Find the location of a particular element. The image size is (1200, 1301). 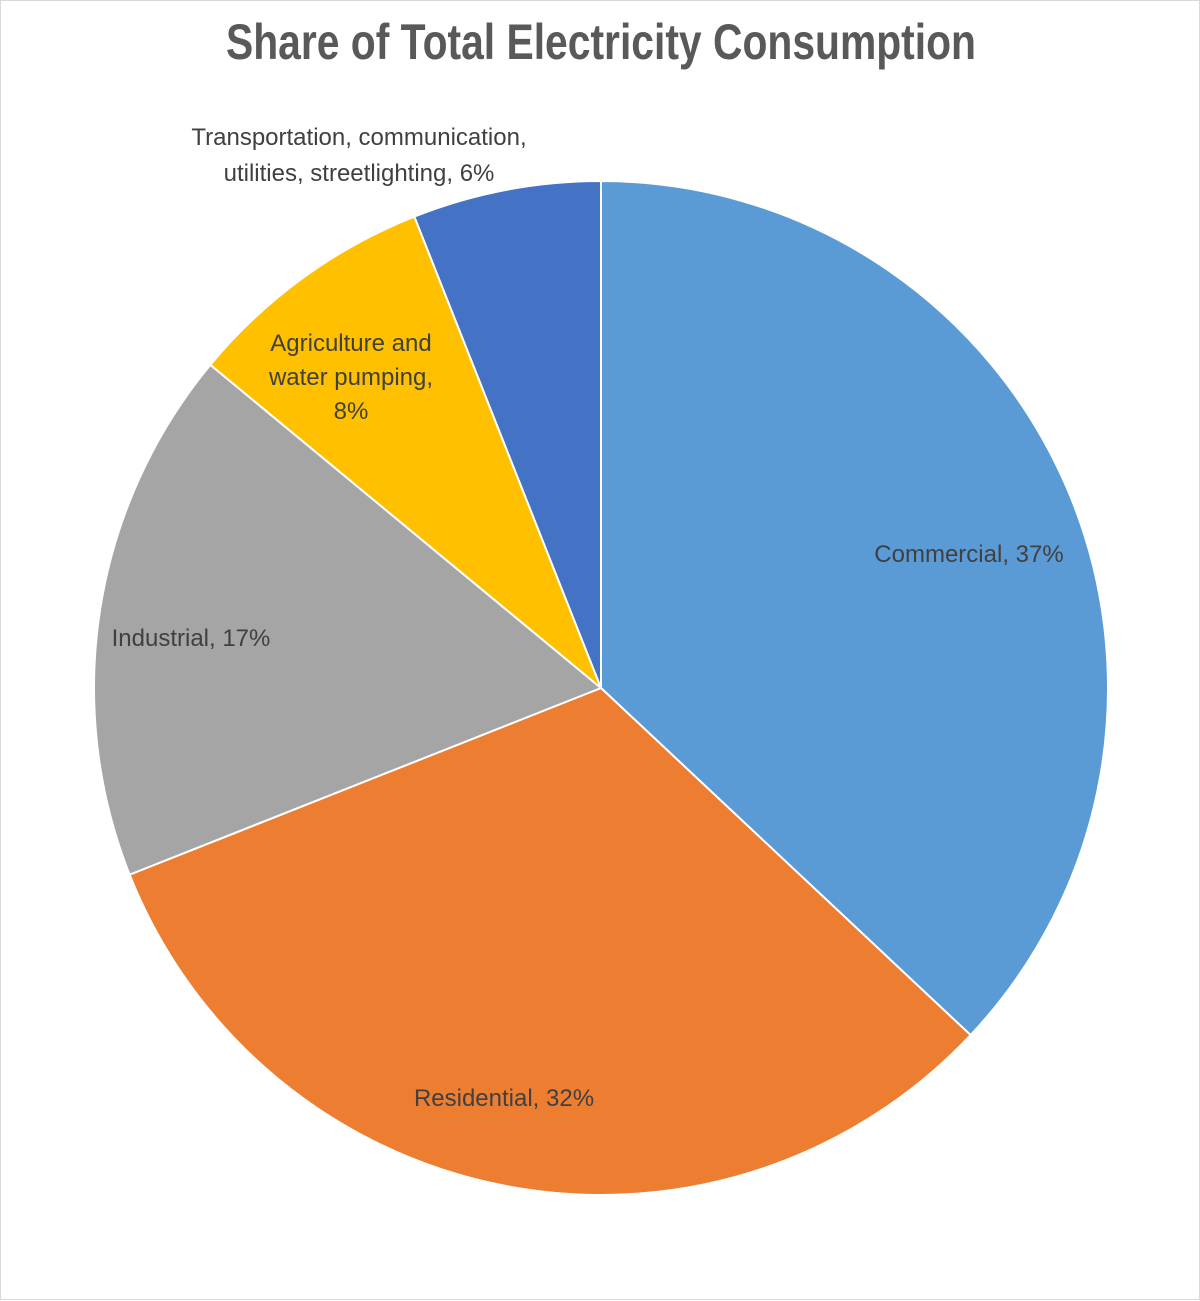

data-label: Industrial, 17% is located at coordinates (191, 638).